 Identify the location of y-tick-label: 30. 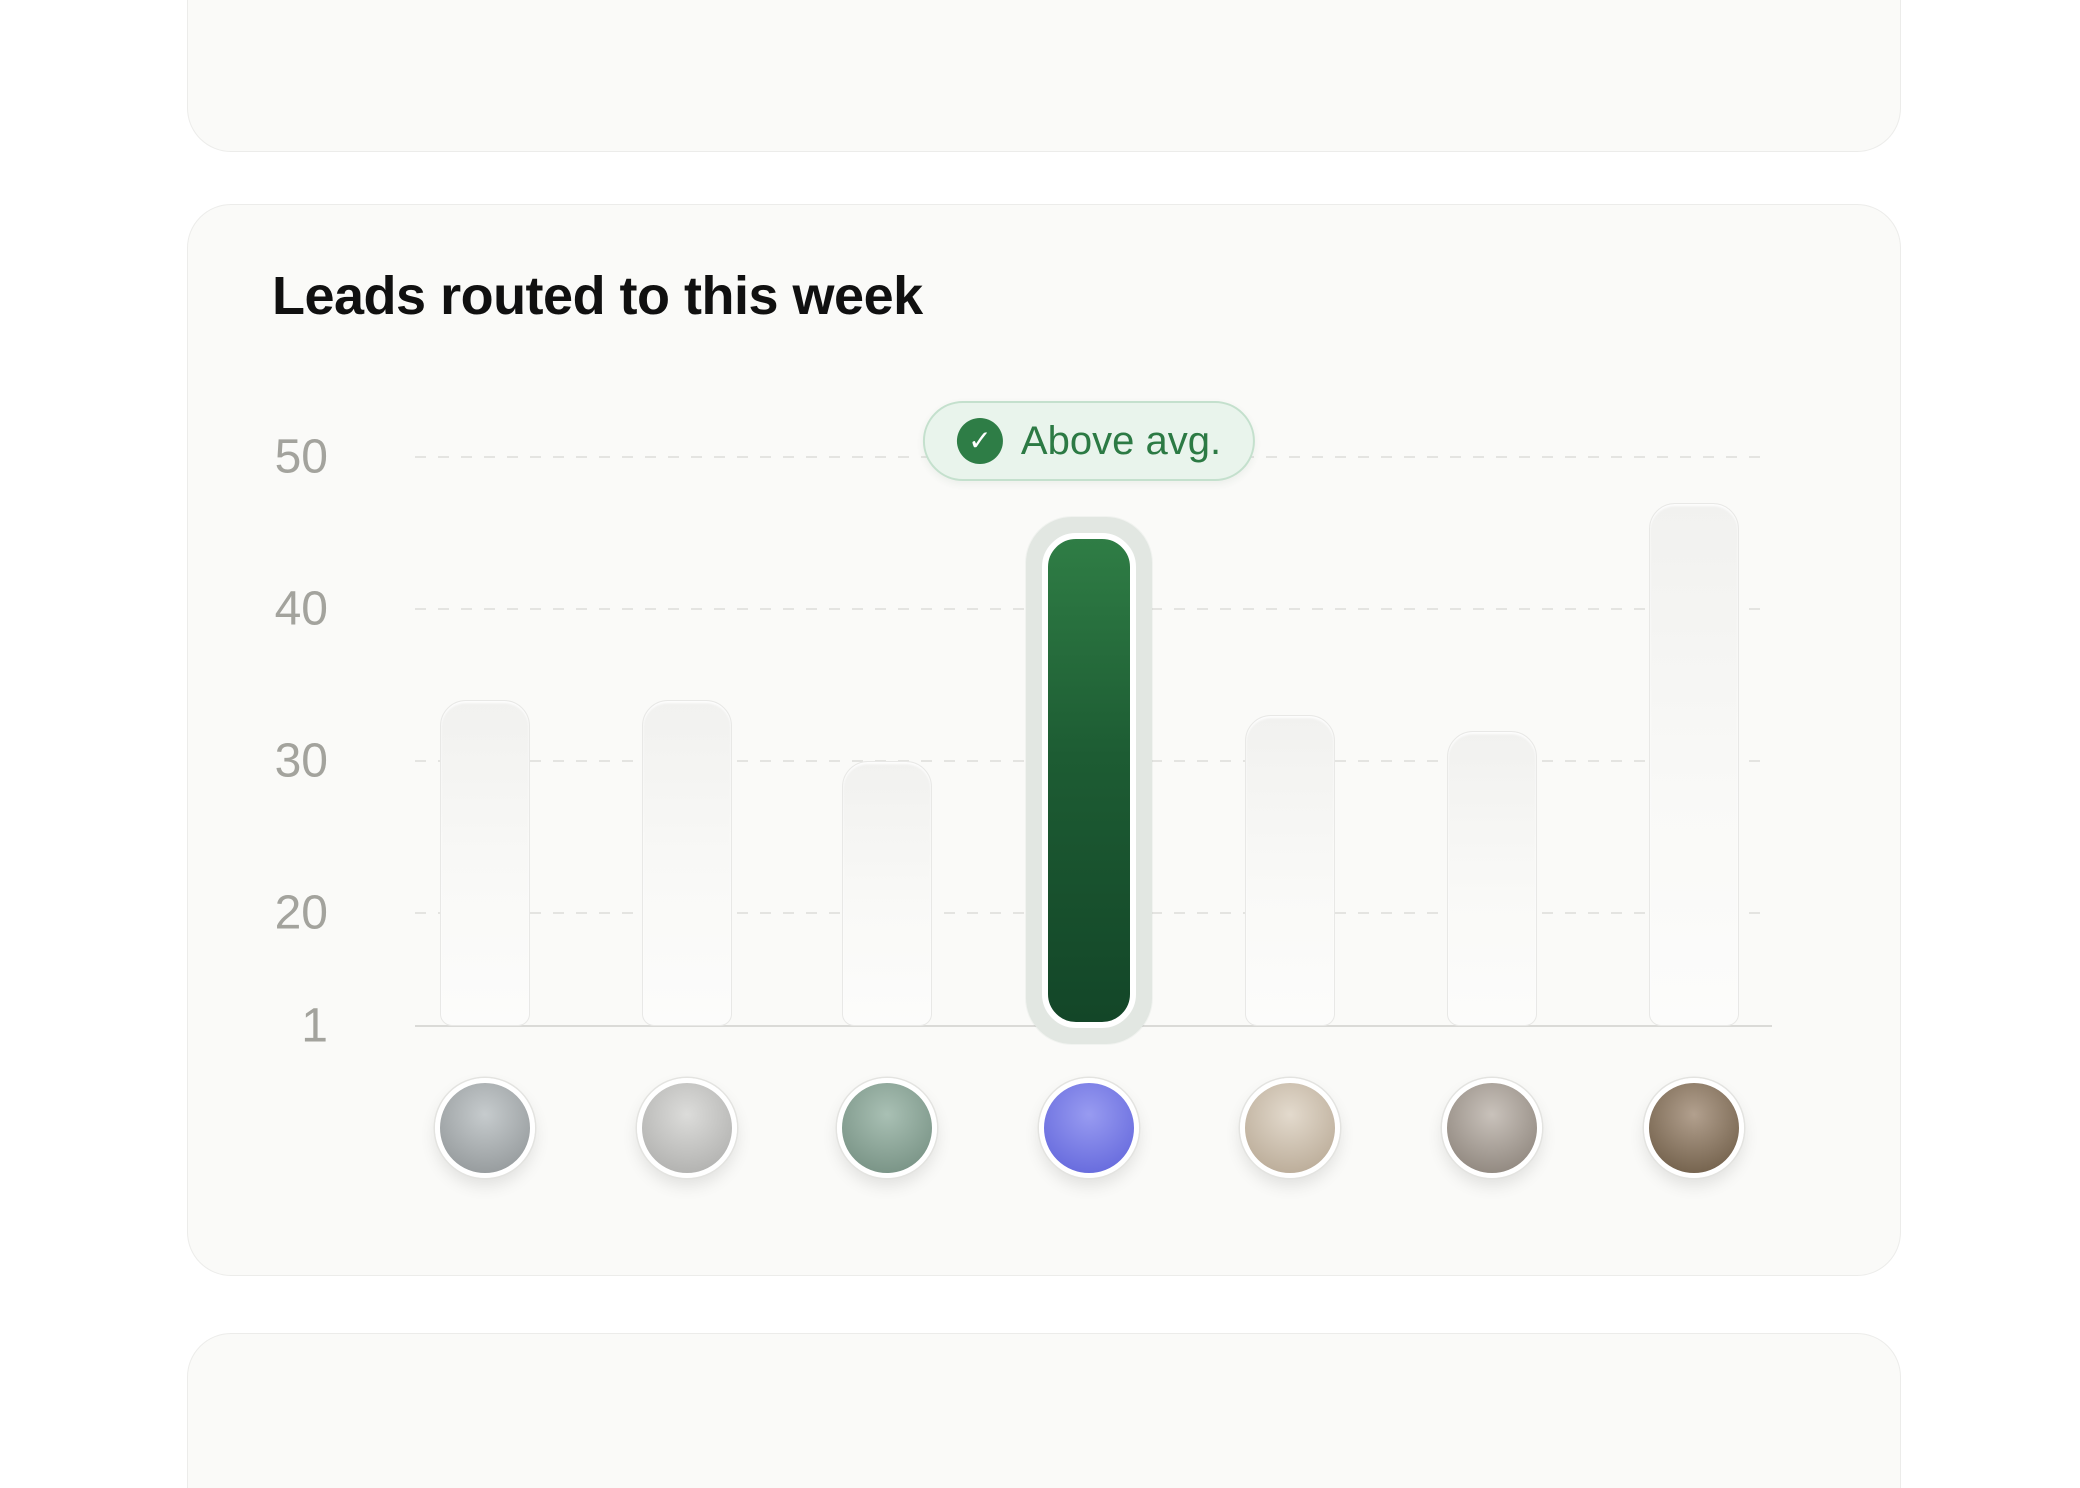
(301, 761).